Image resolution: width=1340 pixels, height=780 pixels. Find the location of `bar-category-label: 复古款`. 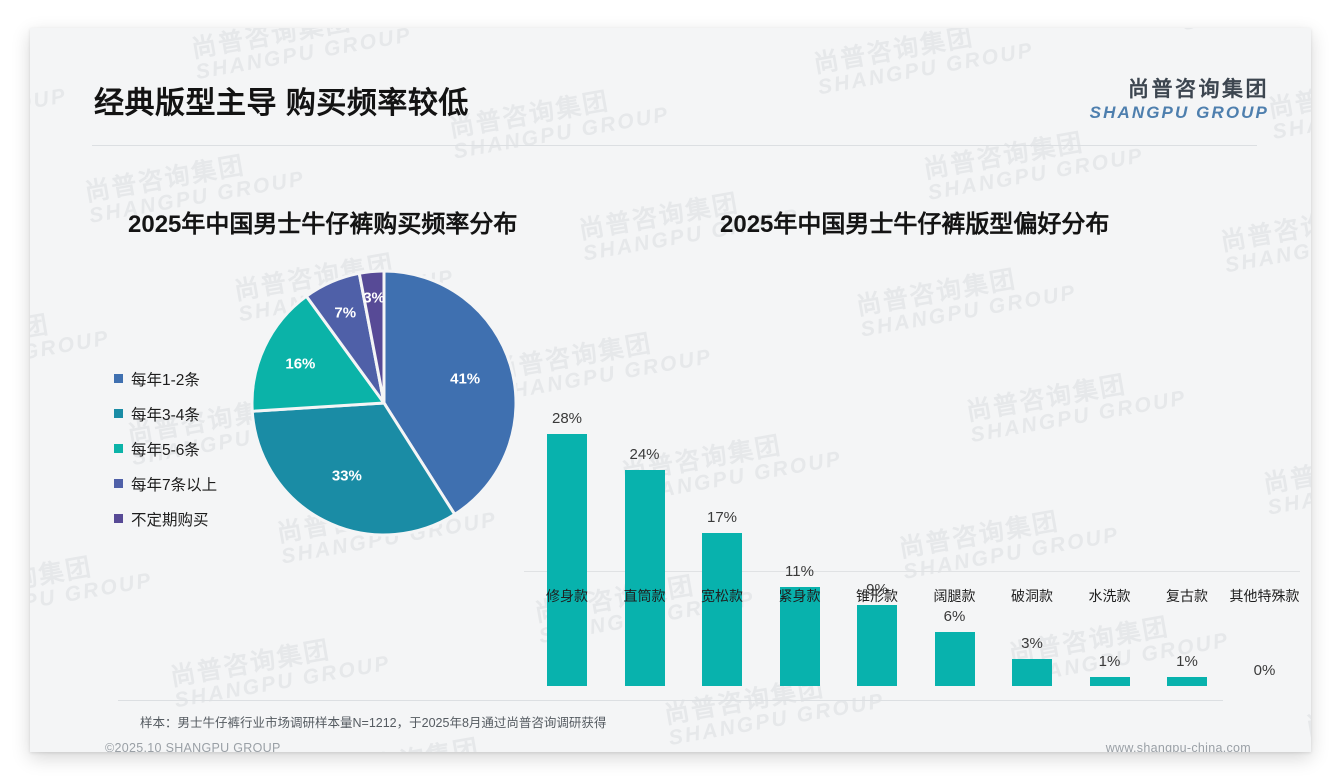

bar-category-label: 复古款 is located at coordinates (1187, 596).